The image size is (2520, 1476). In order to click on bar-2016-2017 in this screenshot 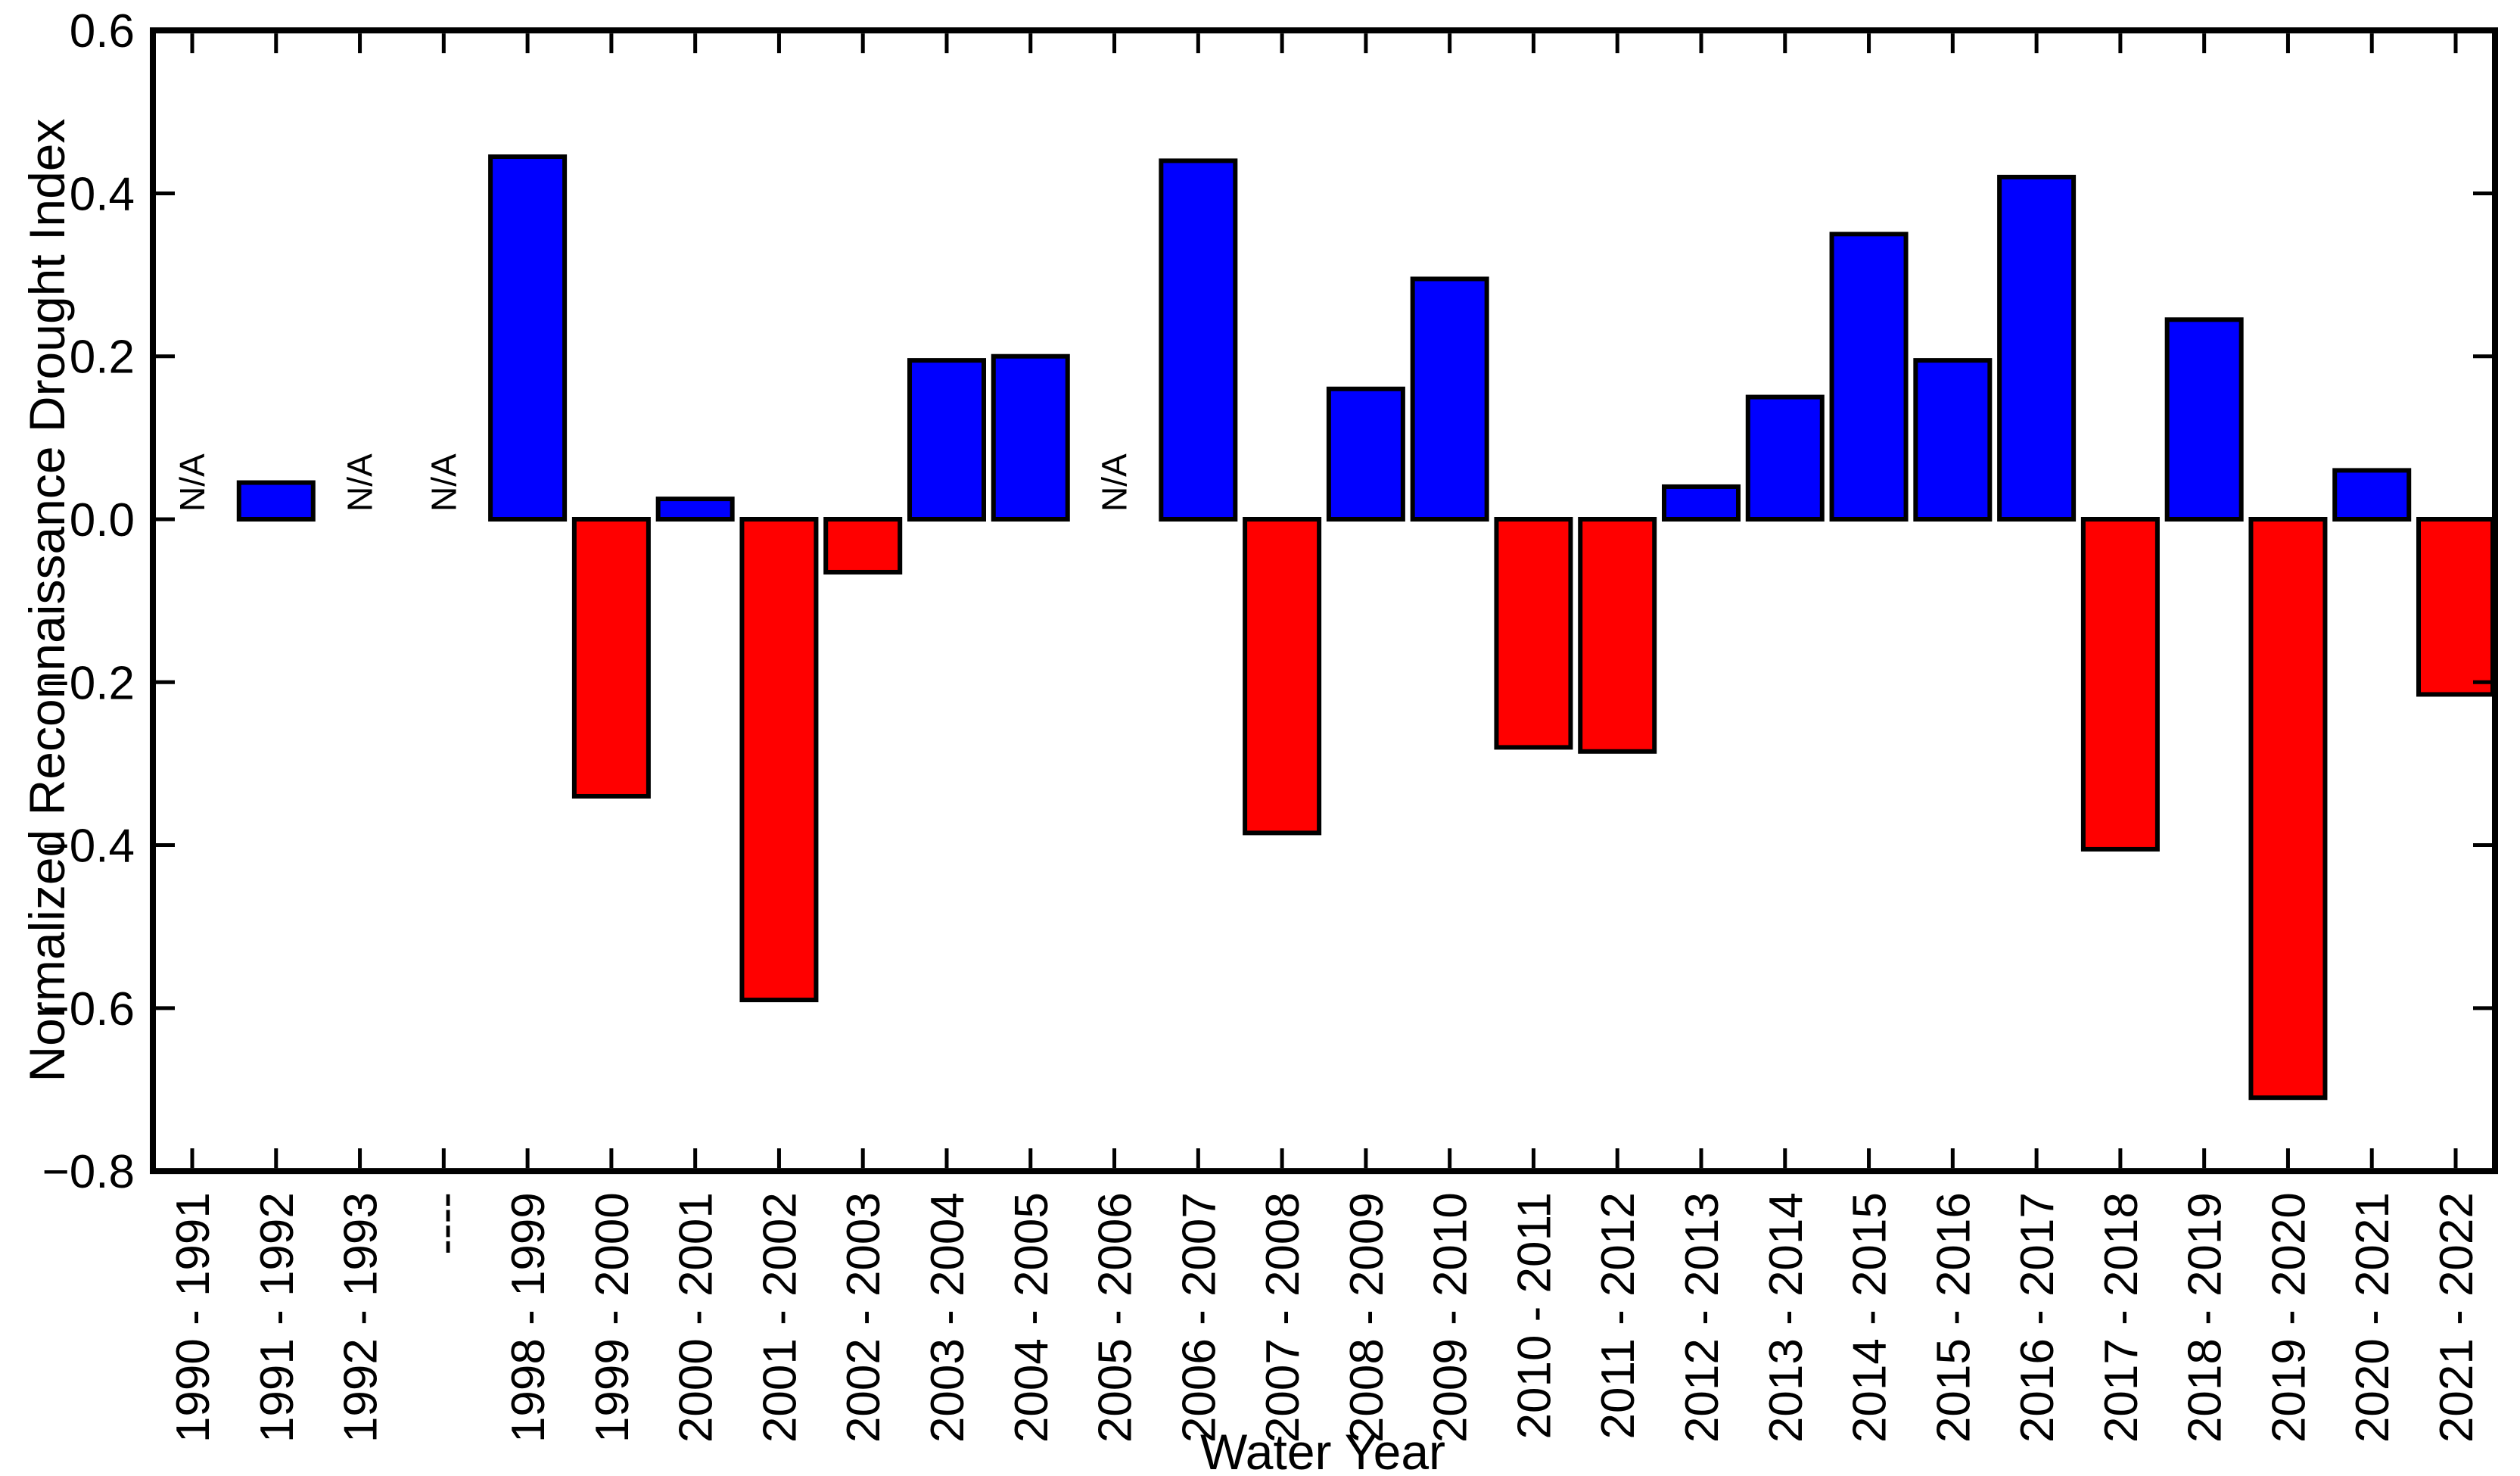, I will do `click(2037, 348)`.